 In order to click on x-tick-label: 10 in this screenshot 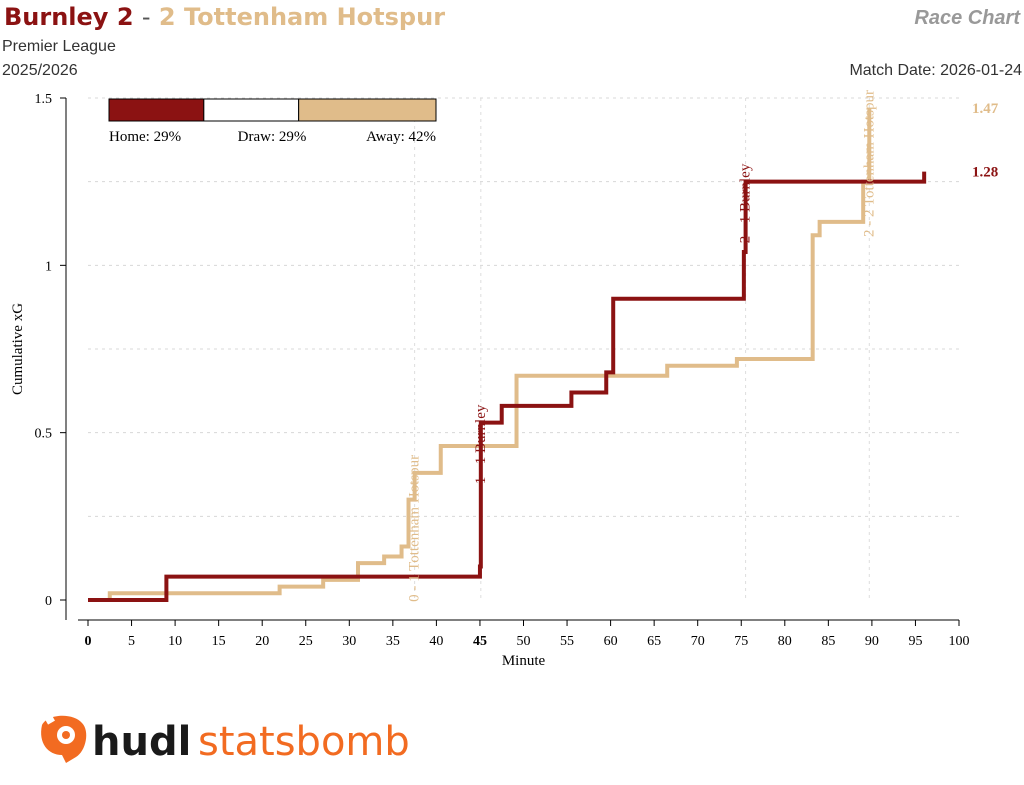, I will do `click(175, 641)`.